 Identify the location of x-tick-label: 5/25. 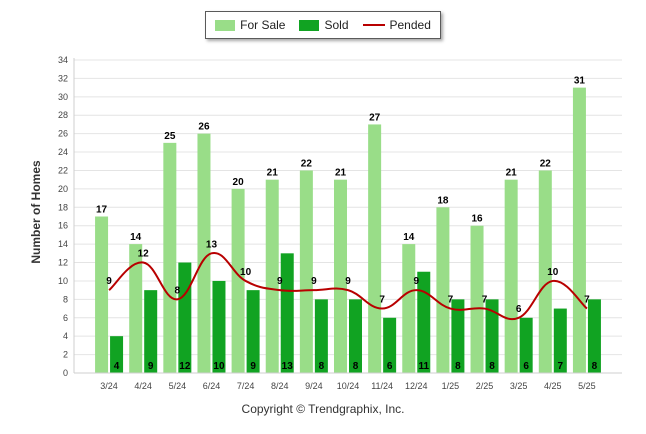
(587, 386).